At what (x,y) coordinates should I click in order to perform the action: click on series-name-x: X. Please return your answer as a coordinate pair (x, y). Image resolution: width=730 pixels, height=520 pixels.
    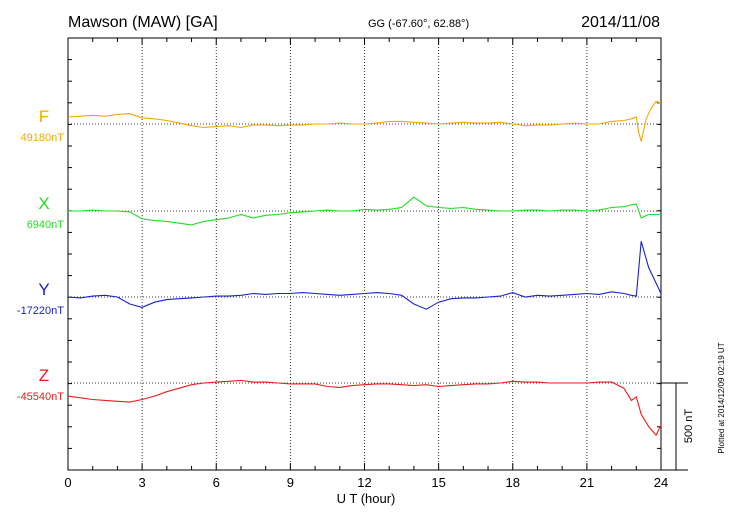
    Looking at the image, I should click on (43, 203).